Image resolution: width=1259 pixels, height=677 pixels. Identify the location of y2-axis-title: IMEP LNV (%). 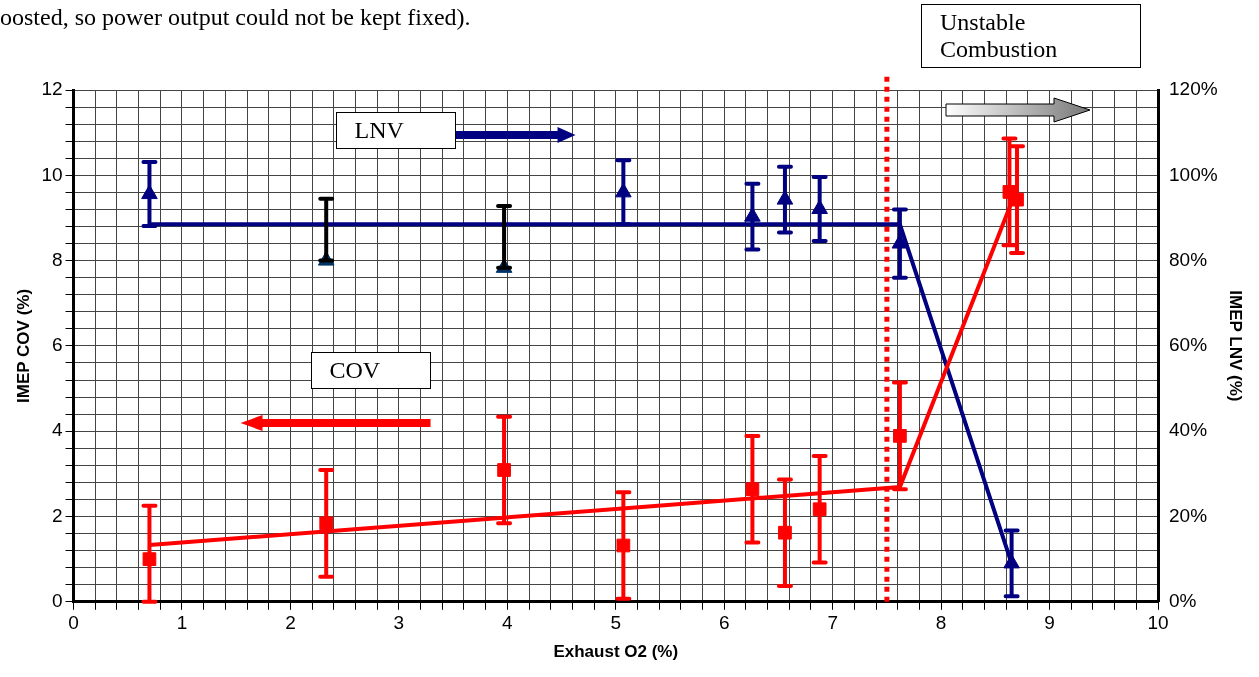
(1236, 346).